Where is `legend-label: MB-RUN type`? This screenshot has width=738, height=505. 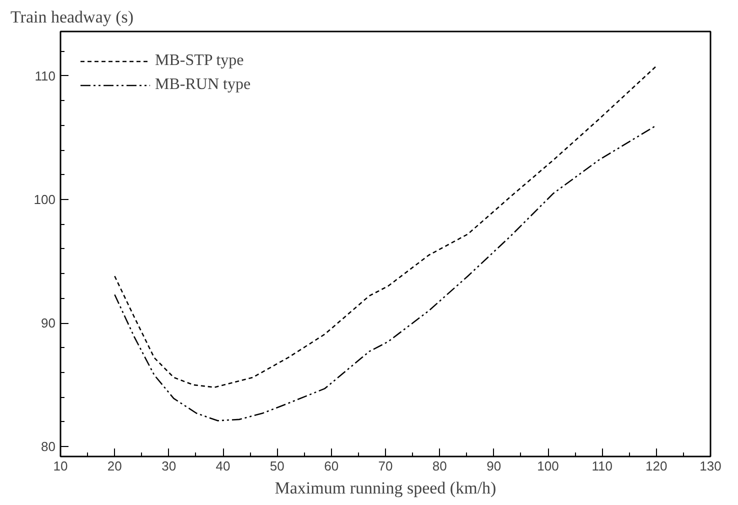 legend-label: MB-RUN type is located at coordinates (203, 85).